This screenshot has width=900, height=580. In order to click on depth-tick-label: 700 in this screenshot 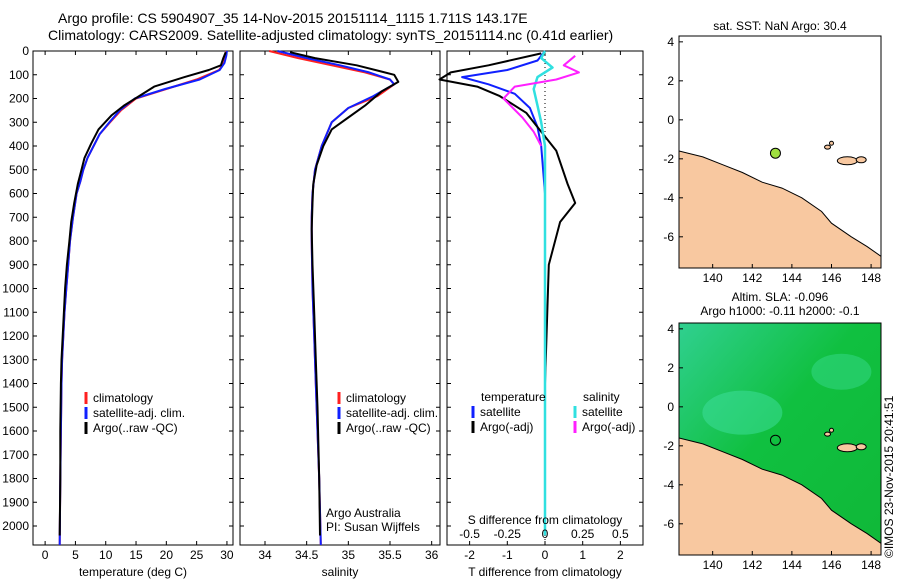, I will do `click(19, 217)`.